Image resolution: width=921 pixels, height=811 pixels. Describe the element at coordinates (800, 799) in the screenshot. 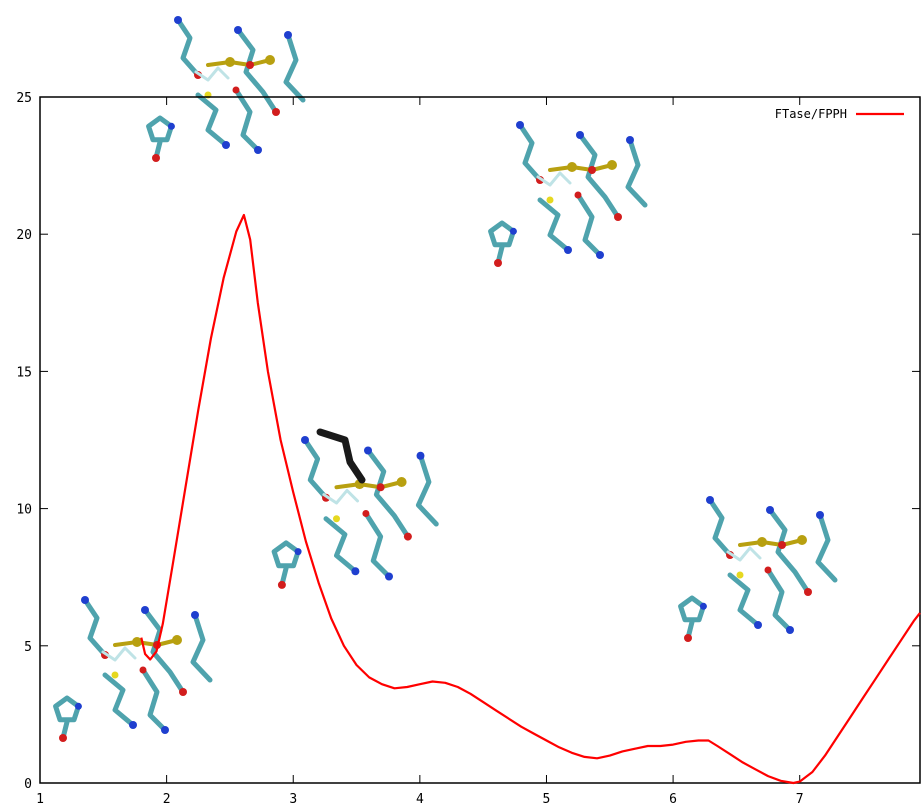

I see `x-tick-label: 7` at that location.